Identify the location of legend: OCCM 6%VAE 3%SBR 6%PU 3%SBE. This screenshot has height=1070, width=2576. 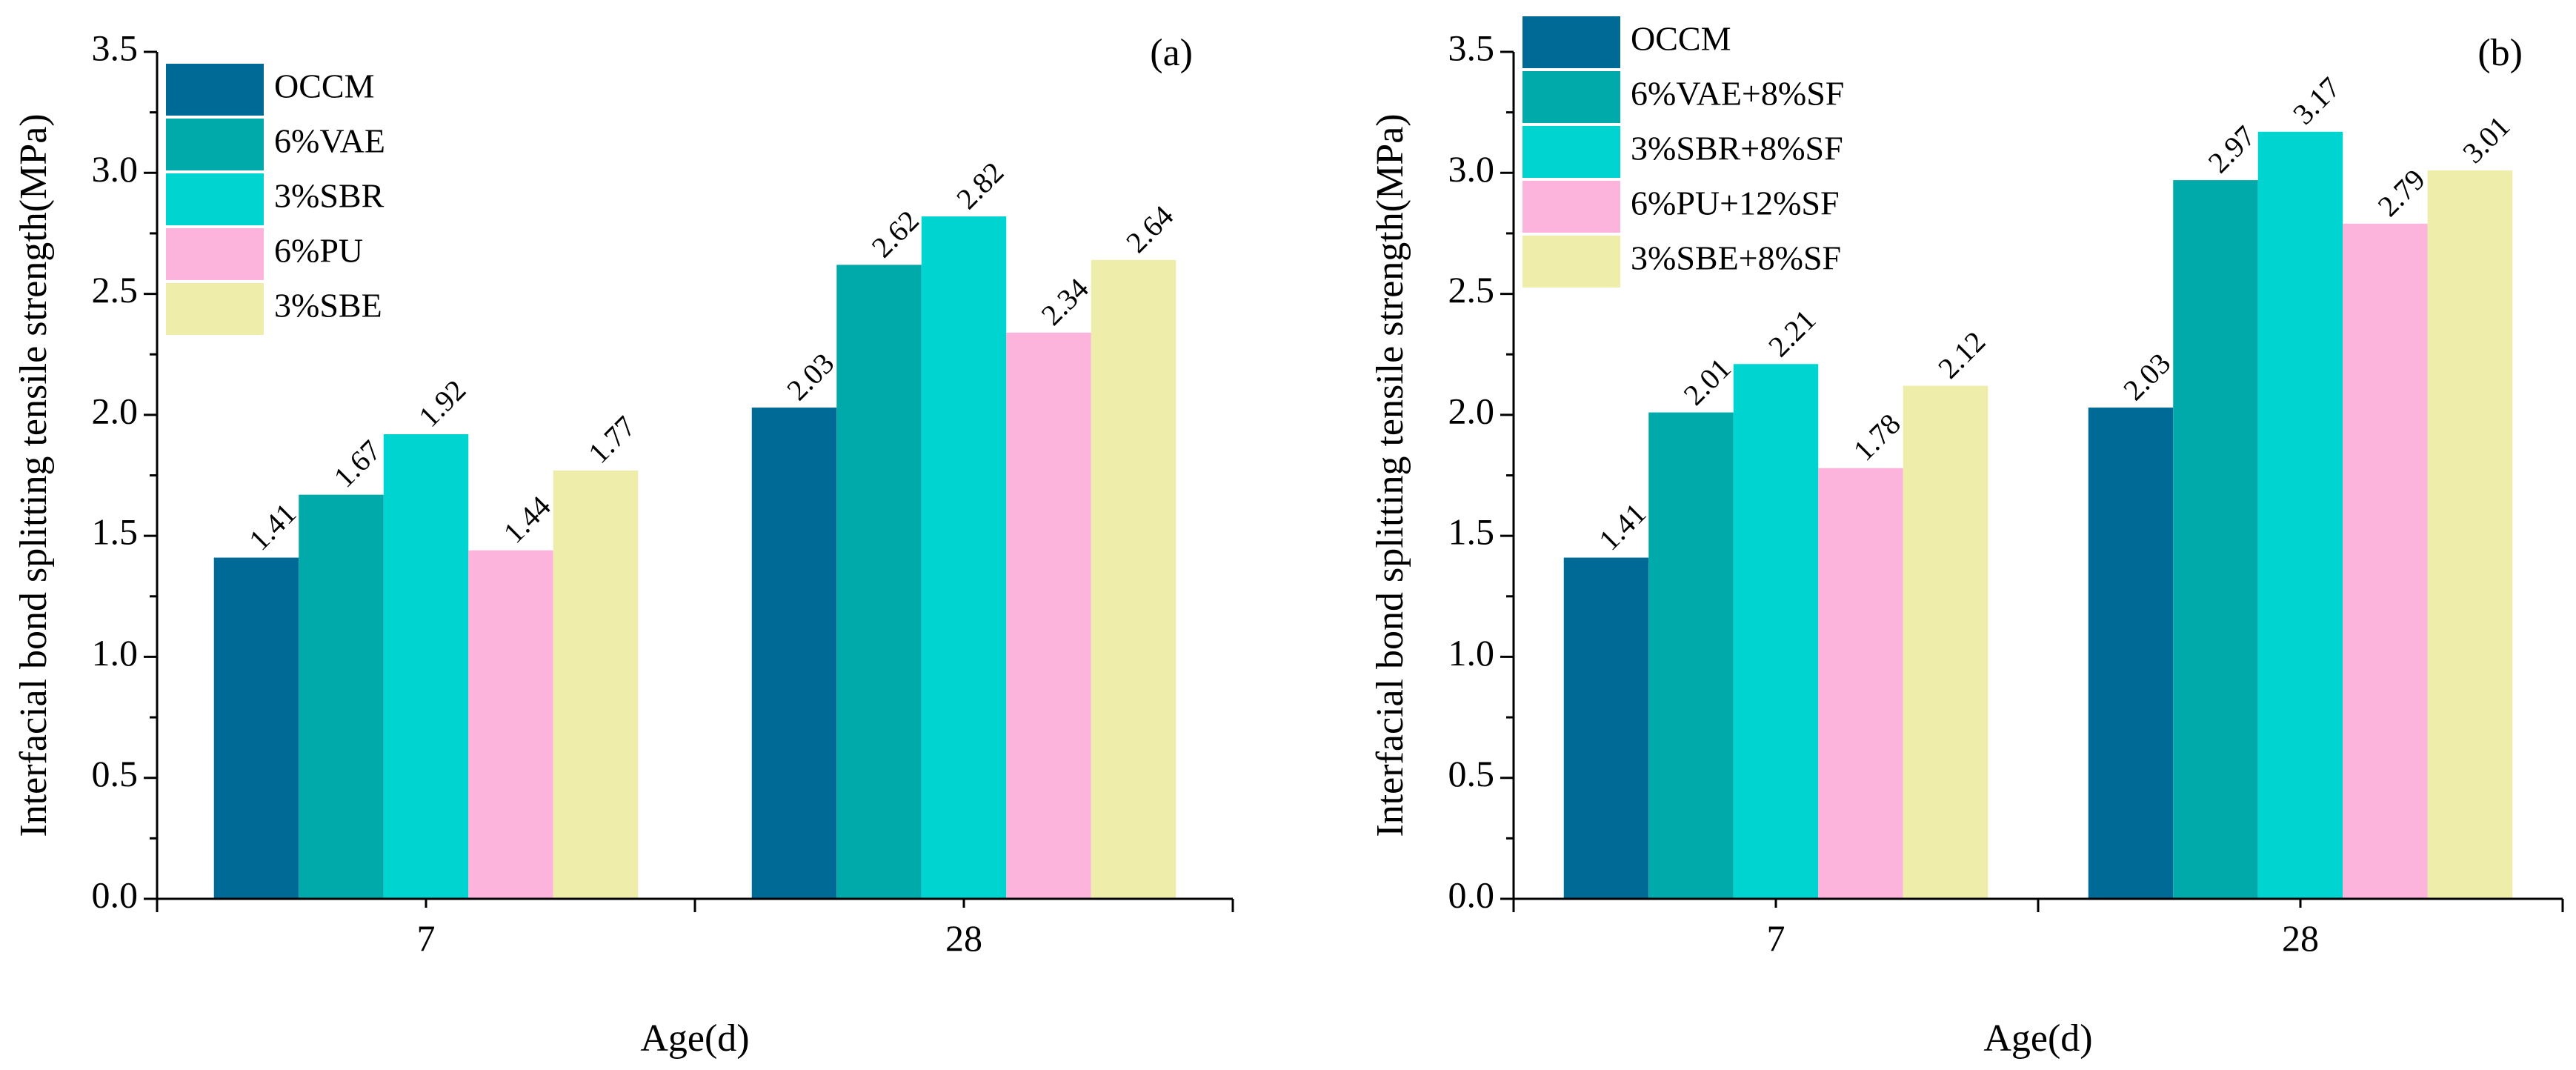
(275, 199).